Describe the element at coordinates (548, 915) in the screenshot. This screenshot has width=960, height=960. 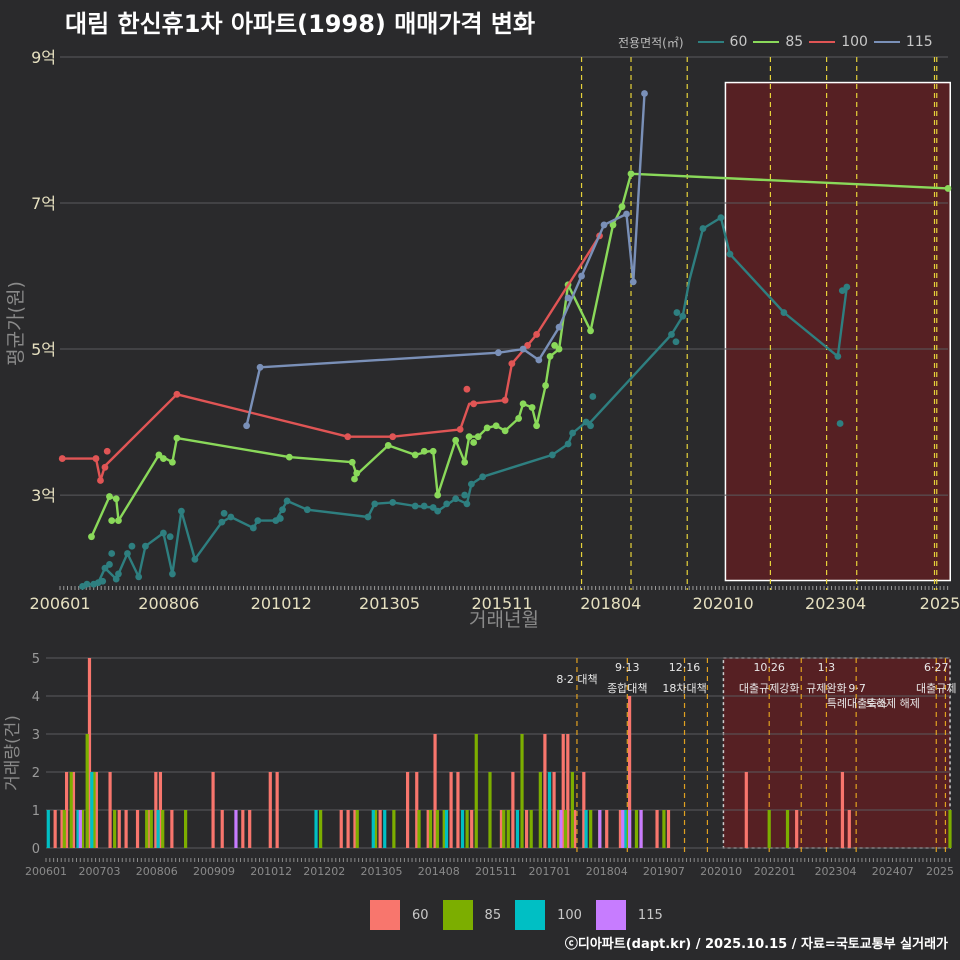
I see `bar-legend-item-100: 100` at that location.